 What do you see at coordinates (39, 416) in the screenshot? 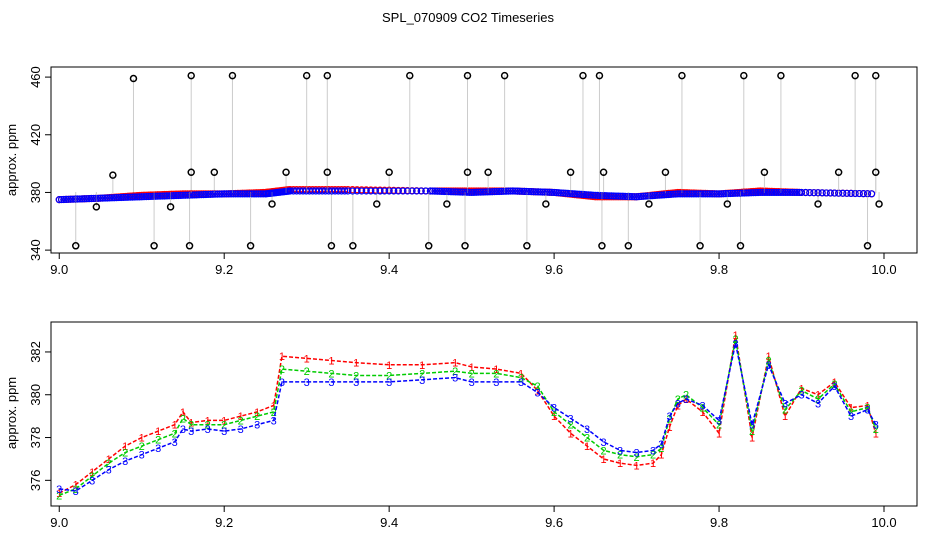
I see `bottom-y-axis: 376 378 380 382` at bounding box center [39, 416].